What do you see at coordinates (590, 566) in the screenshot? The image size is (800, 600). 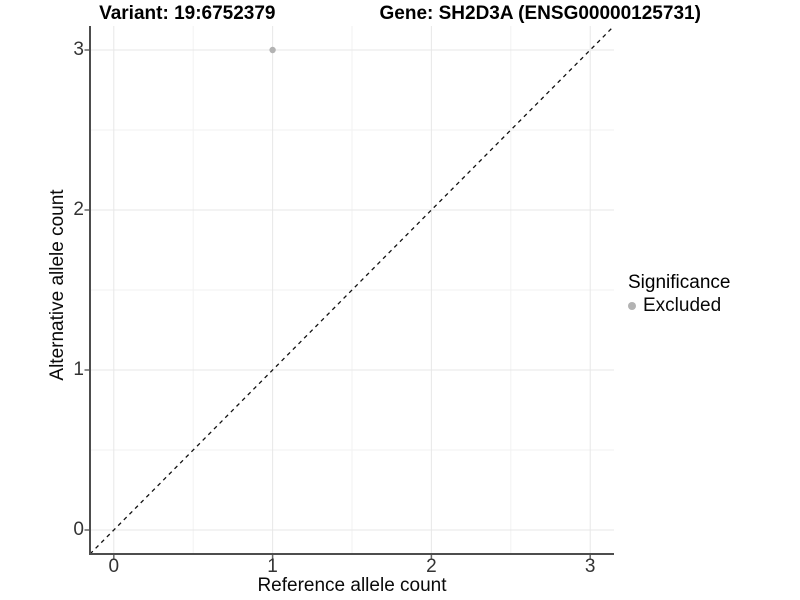 I see `x-tick-label: 3` at bounding box center [590, 566].